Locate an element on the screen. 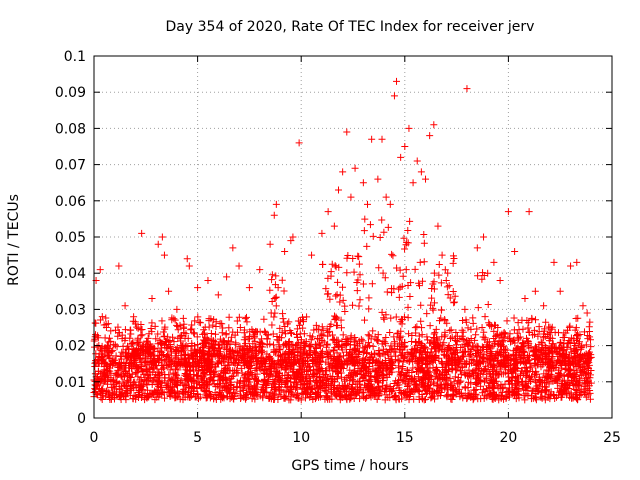  y-tick-label: 0.07 is located at coordinates (70, 166).